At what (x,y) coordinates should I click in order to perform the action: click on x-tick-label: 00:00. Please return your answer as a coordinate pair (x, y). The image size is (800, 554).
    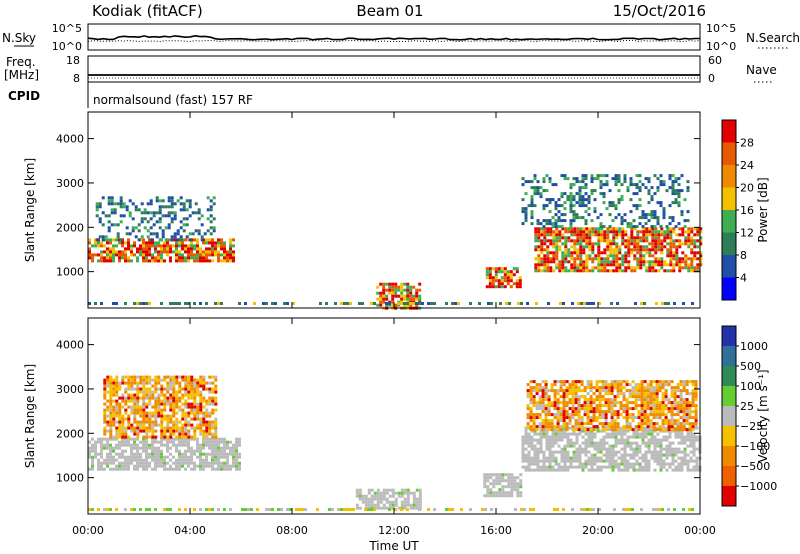
    Looking at the image, I should click on (88, 530).